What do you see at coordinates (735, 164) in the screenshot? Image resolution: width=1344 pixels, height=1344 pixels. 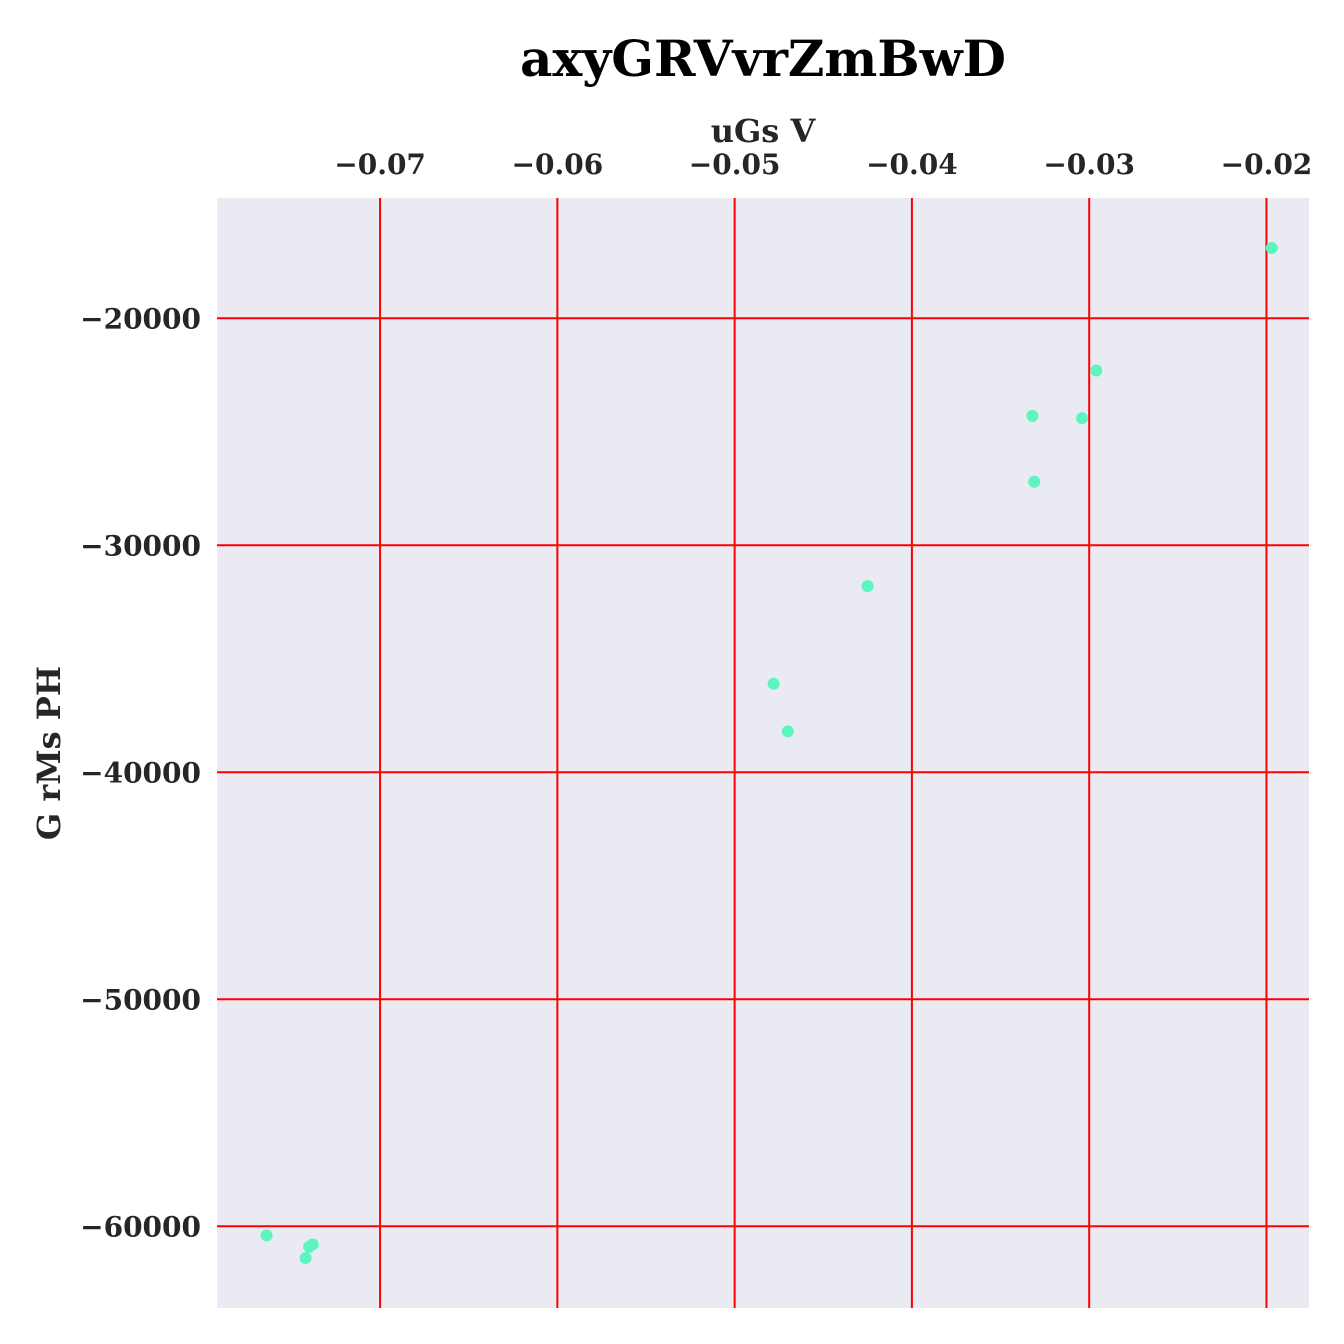 I see `x-tick-label: −0.05` at bounding box center [735, 164].